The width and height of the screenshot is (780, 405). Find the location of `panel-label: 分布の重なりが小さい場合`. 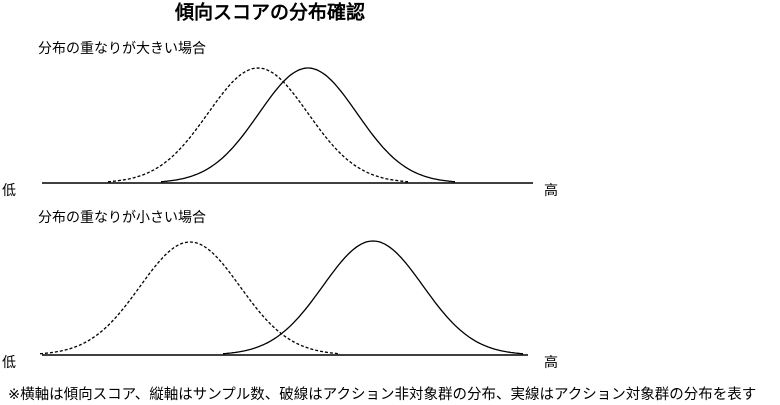

panel-label: 分布の重なりが小さい場合 is located at coordinates (122, 218).